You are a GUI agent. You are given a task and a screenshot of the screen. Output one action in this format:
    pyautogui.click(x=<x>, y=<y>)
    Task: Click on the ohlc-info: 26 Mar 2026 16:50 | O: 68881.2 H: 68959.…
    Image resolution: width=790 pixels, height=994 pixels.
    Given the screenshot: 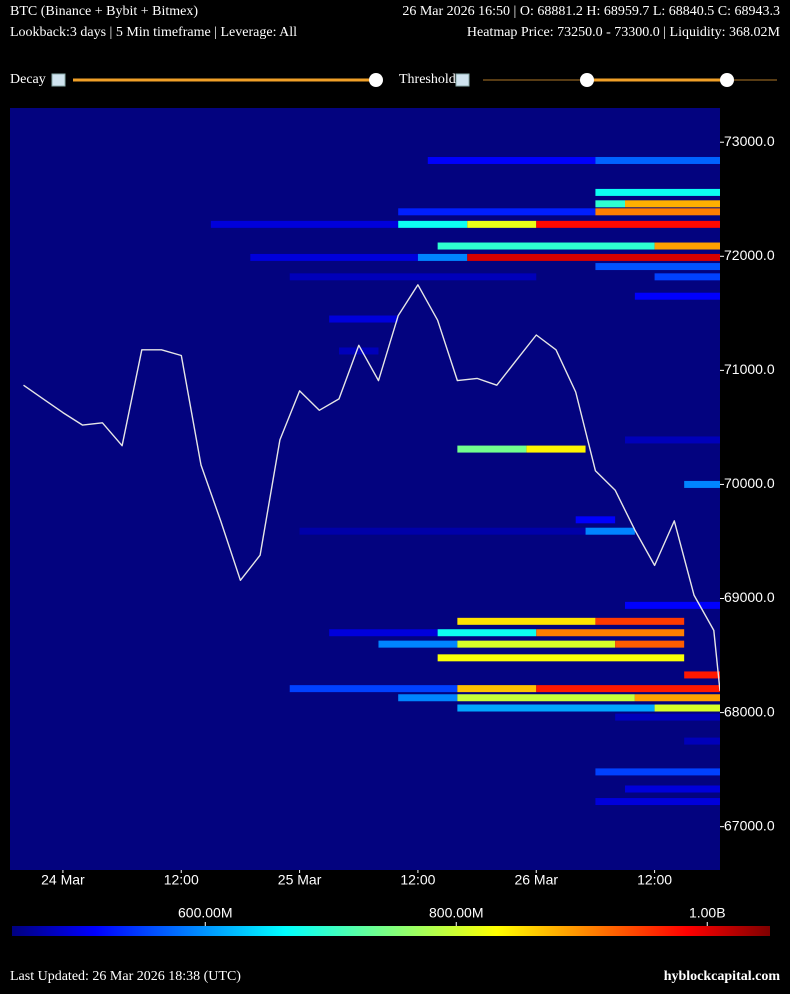 What is the action you would take?
    pyautogui.click(x=591, y=11)
    